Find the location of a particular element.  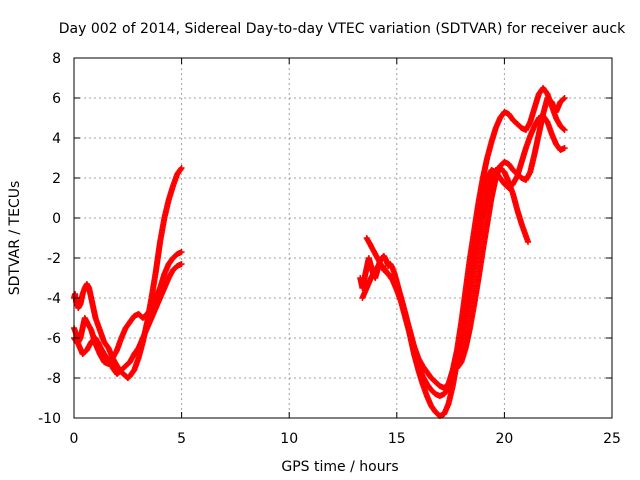

y-tick-label: -8 is located at coordinates (54, 379).